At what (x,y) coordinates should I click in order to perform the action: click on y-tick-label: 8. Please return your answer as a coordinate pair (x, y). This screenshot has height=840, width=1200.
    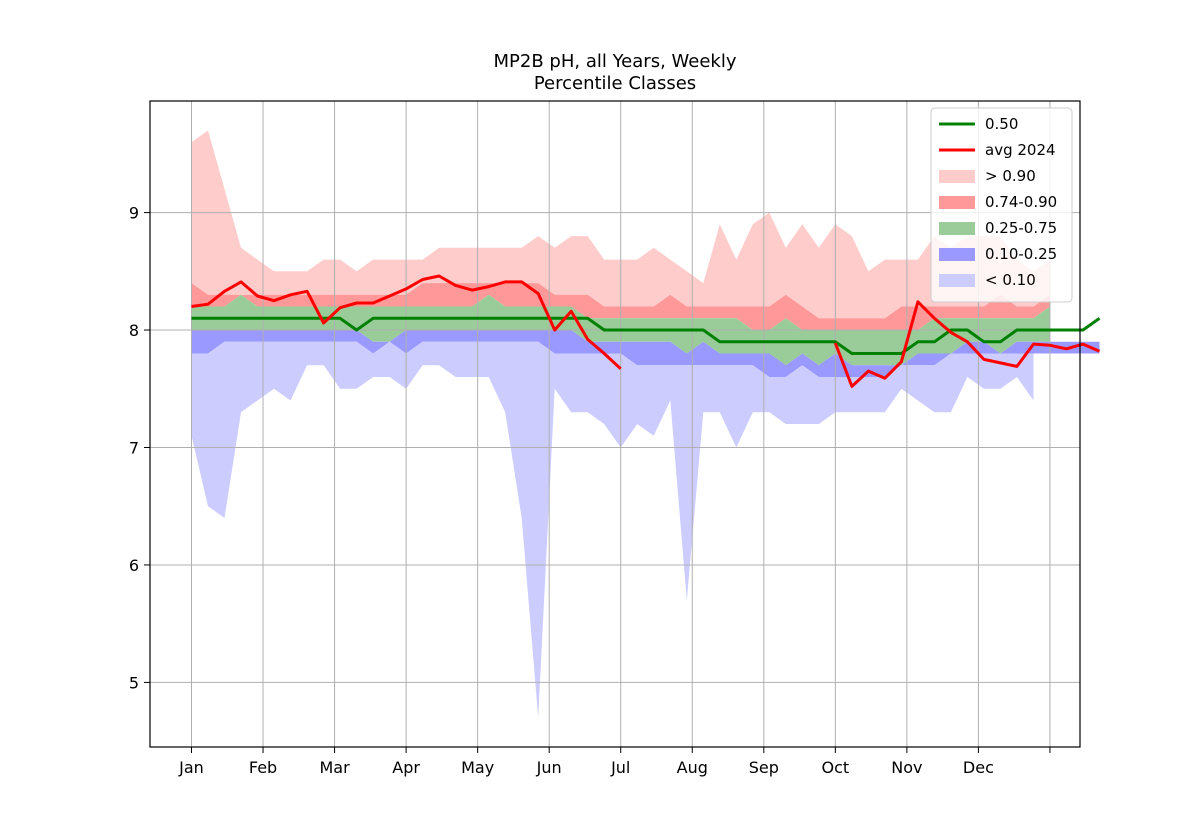
    Looking at the image, I should click on (134, 330).